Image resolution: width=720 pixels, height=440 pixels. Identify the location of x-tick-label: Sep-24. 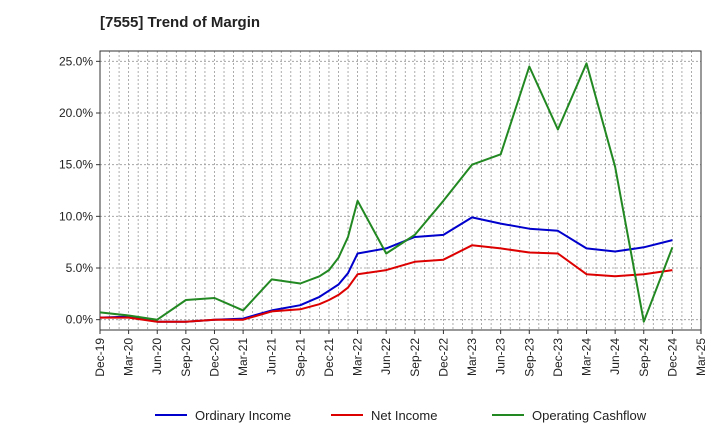
(644, 357).